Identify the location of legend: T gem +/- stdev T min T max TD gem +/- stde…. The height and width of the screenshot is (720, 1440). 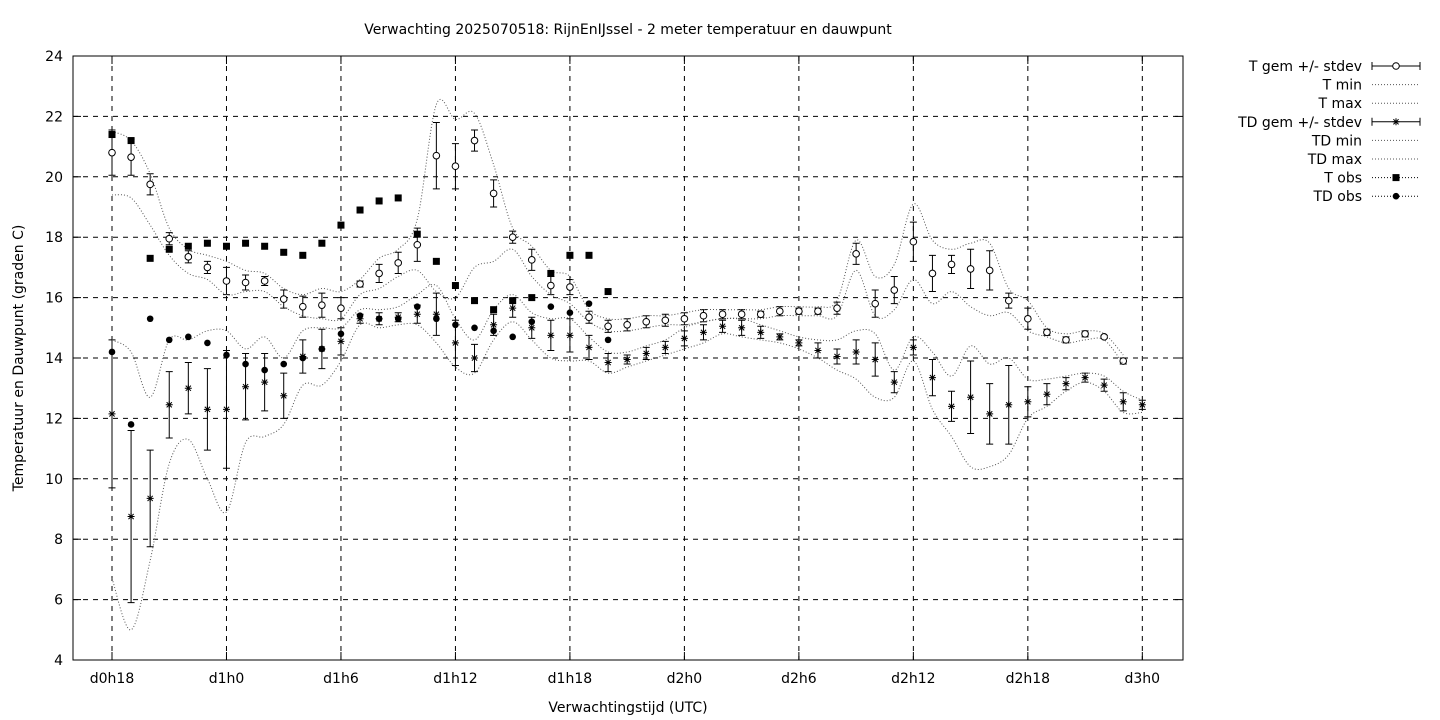
(1329, 132).